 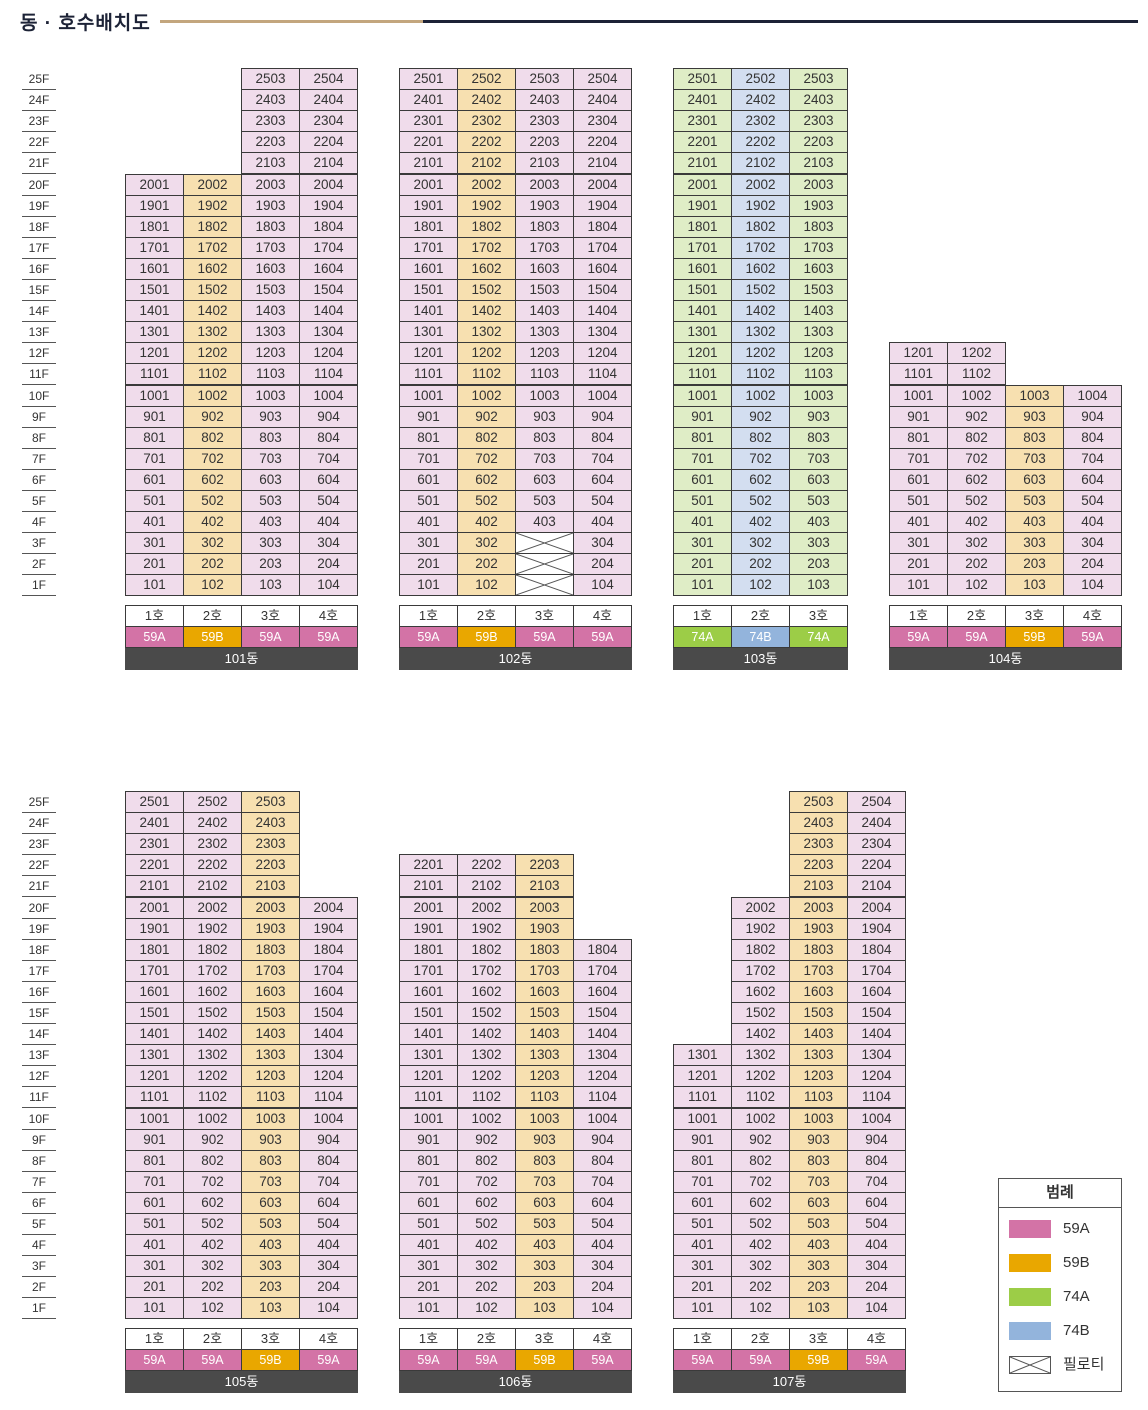 I want to click on unit-cell: 1803, so click(x=818, y=949).